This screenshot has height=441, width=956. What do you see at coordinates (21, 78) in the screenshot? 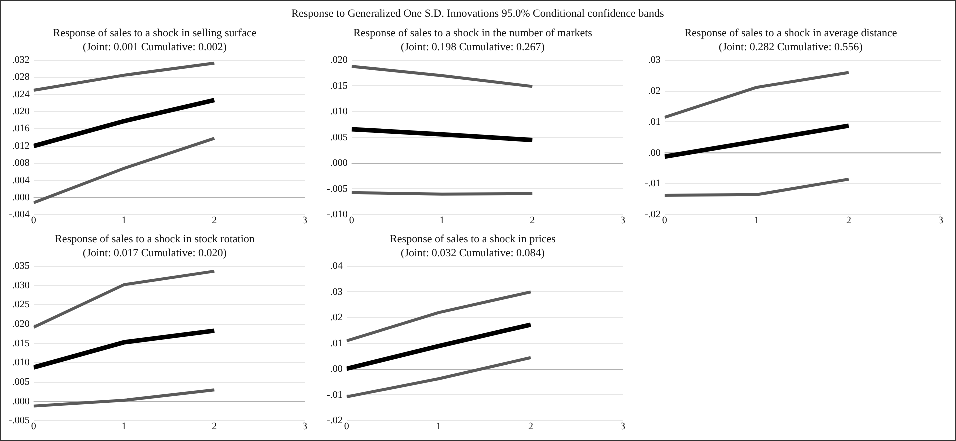
I see `y-tick-label: .028` at bounding box center [21, 78].